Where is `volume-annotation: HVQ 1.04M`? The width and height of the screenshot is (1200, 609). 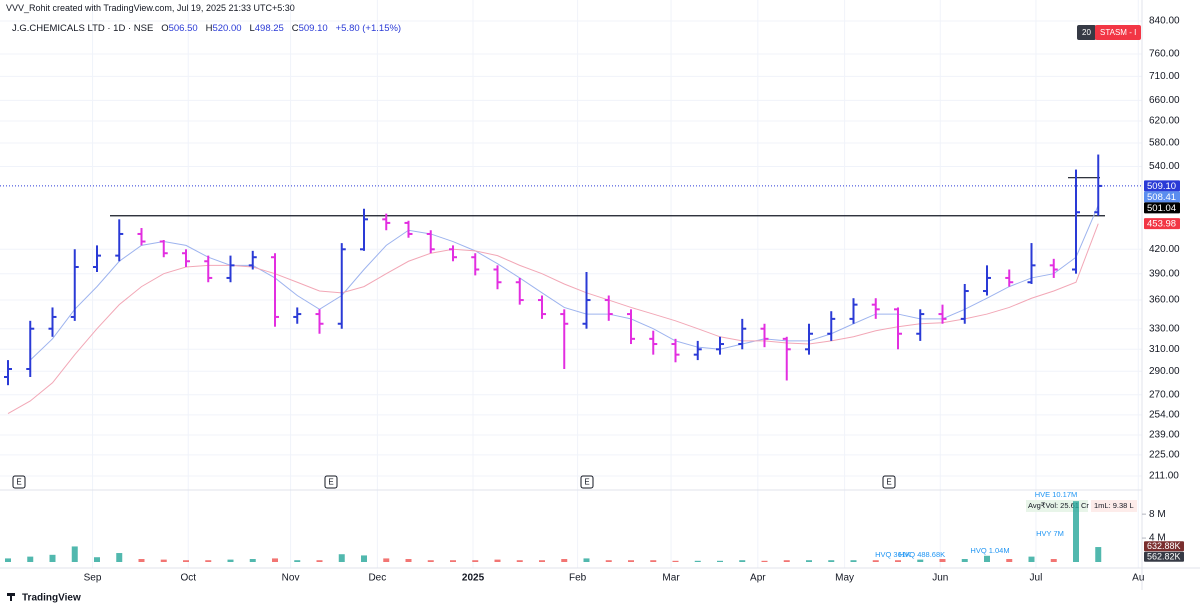
volume-annotation: HVQ 1.04M is located at coordinates (989, 550).